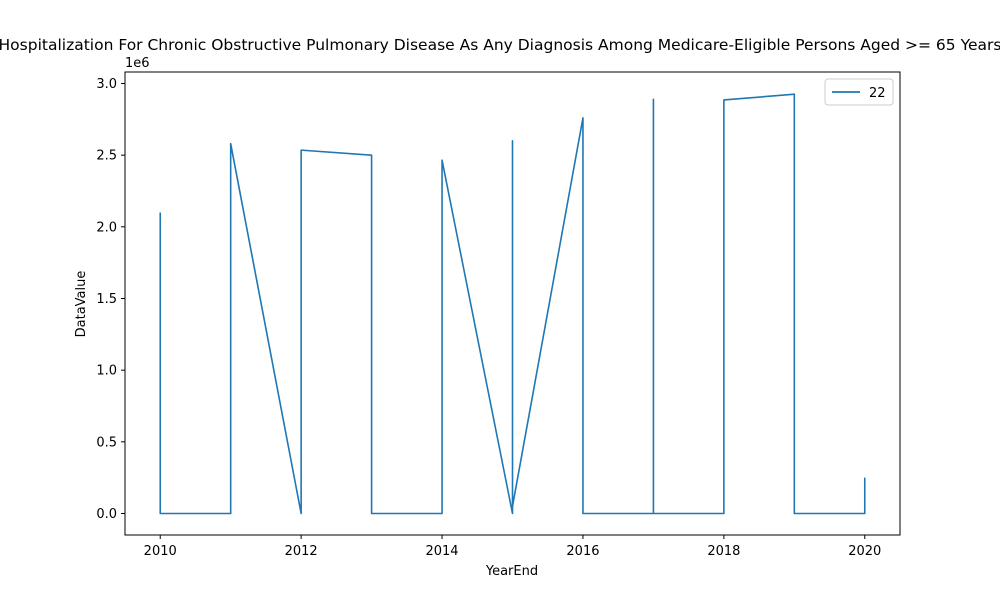 The image size is (1000, 600). Describe the element at coordinates (106, 227) in the screenshot. I see `y-tick-label: 2.0` at that location.